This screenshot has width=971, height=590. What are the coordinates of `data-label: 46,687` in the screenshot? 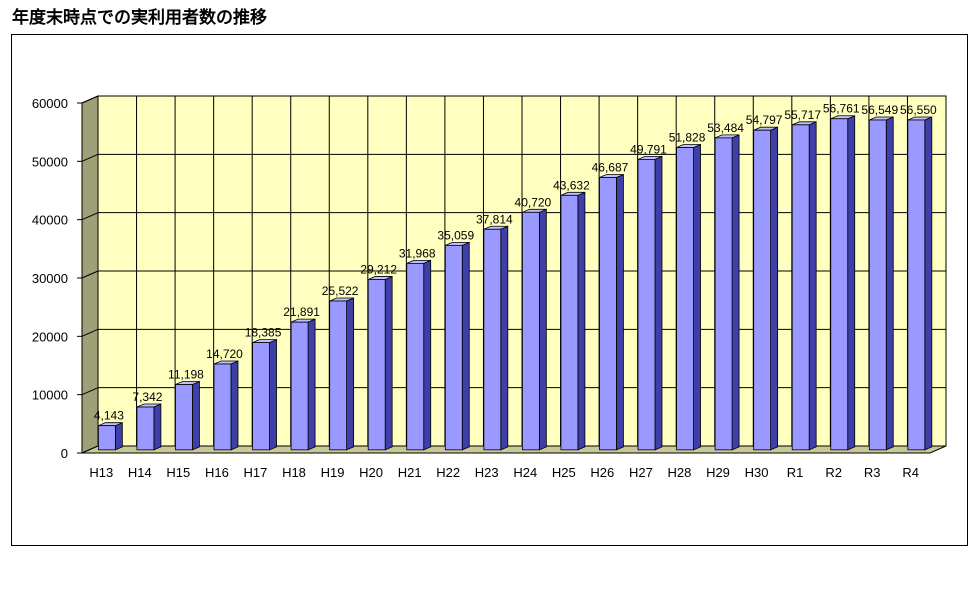 It's located at (610, 168).